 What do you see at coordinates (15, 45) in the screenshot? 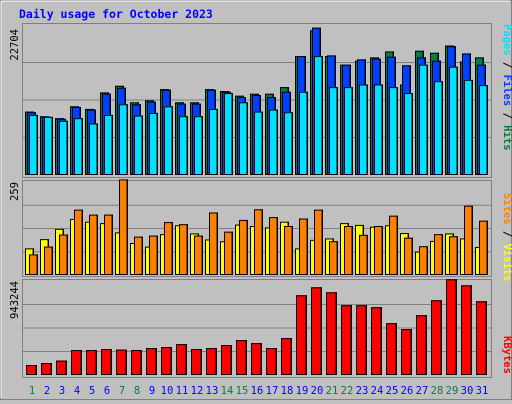
I see `hits-ymax-label: 22704` at bounding box center [15, 45].